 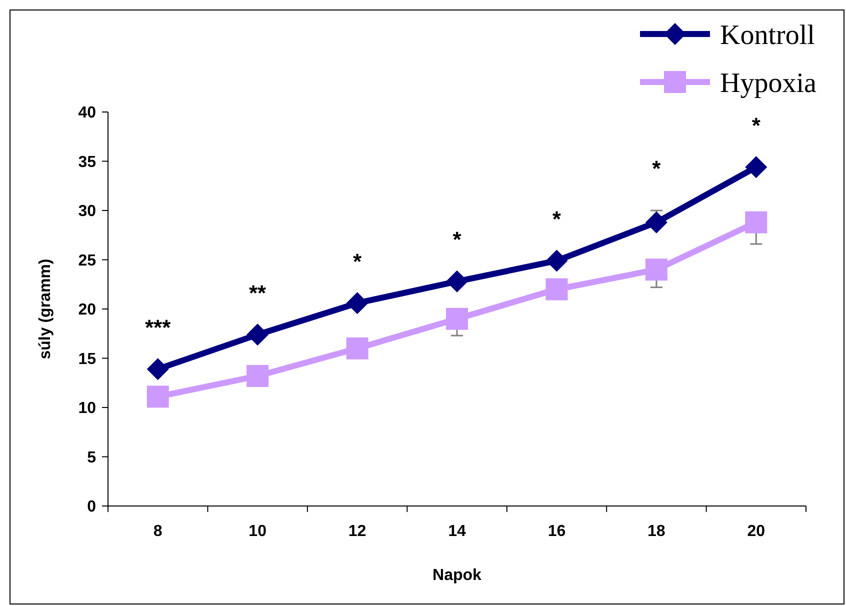 What do you see at coordinates (768, 35) in the screenshot?
I see `legend-label: Kontroll` at bounding box center [768, 35].